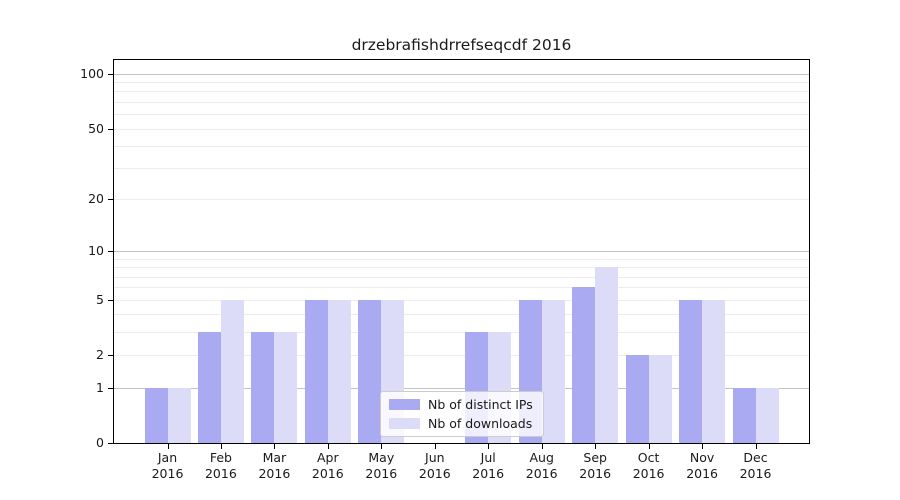  Describe the element at coordinates (488, 465) in the screenshot. I see `x-tick-label: Jul 2016` at that location.